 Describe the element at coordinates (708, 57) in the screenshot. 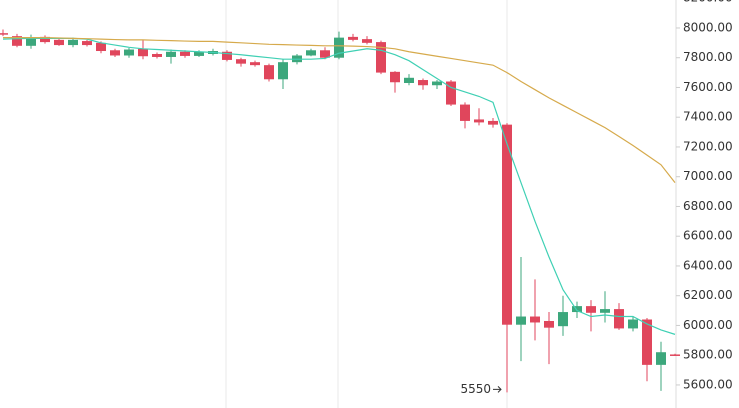

I see `y-tick-label: 7800.00` at that location.